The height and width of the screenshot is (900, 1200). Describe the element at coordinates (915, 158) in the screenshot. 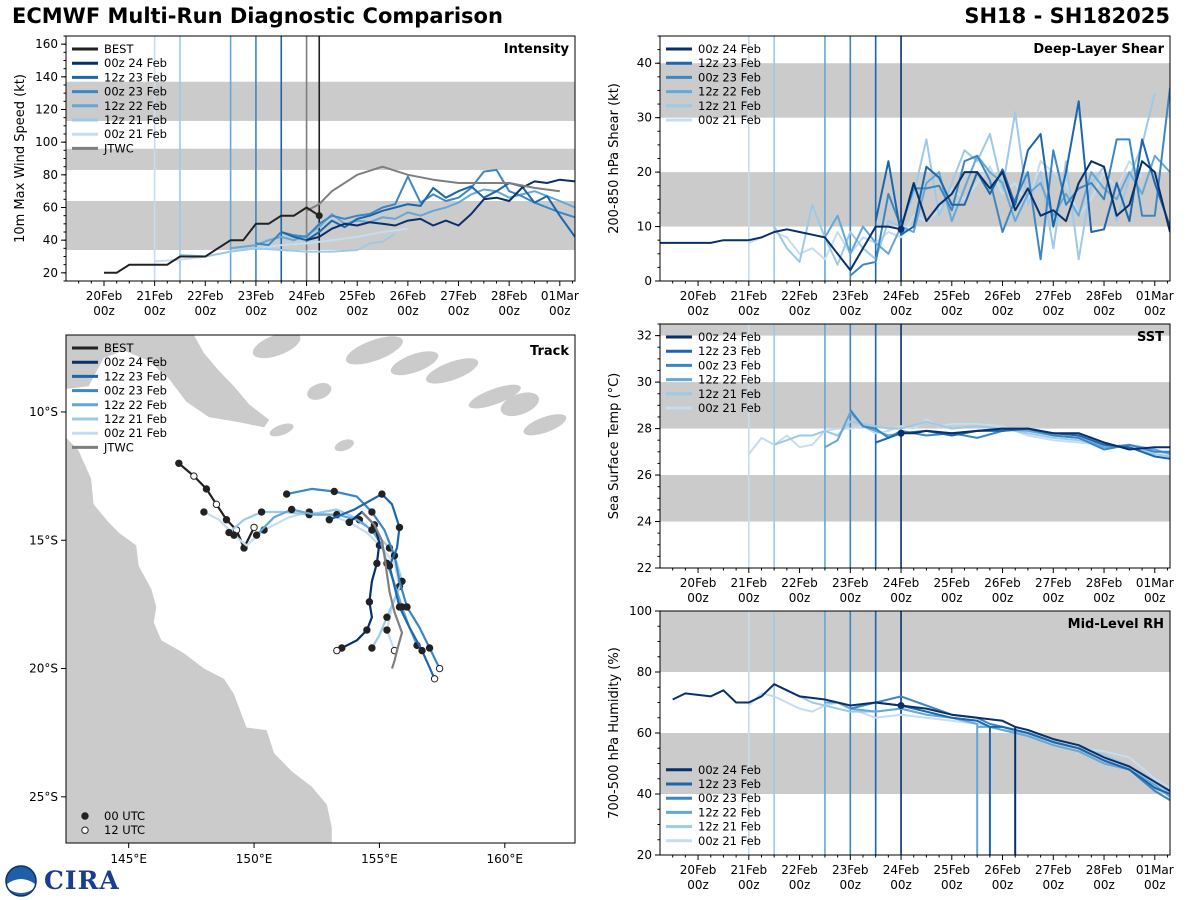

I see `shear-plot-area` at that location.